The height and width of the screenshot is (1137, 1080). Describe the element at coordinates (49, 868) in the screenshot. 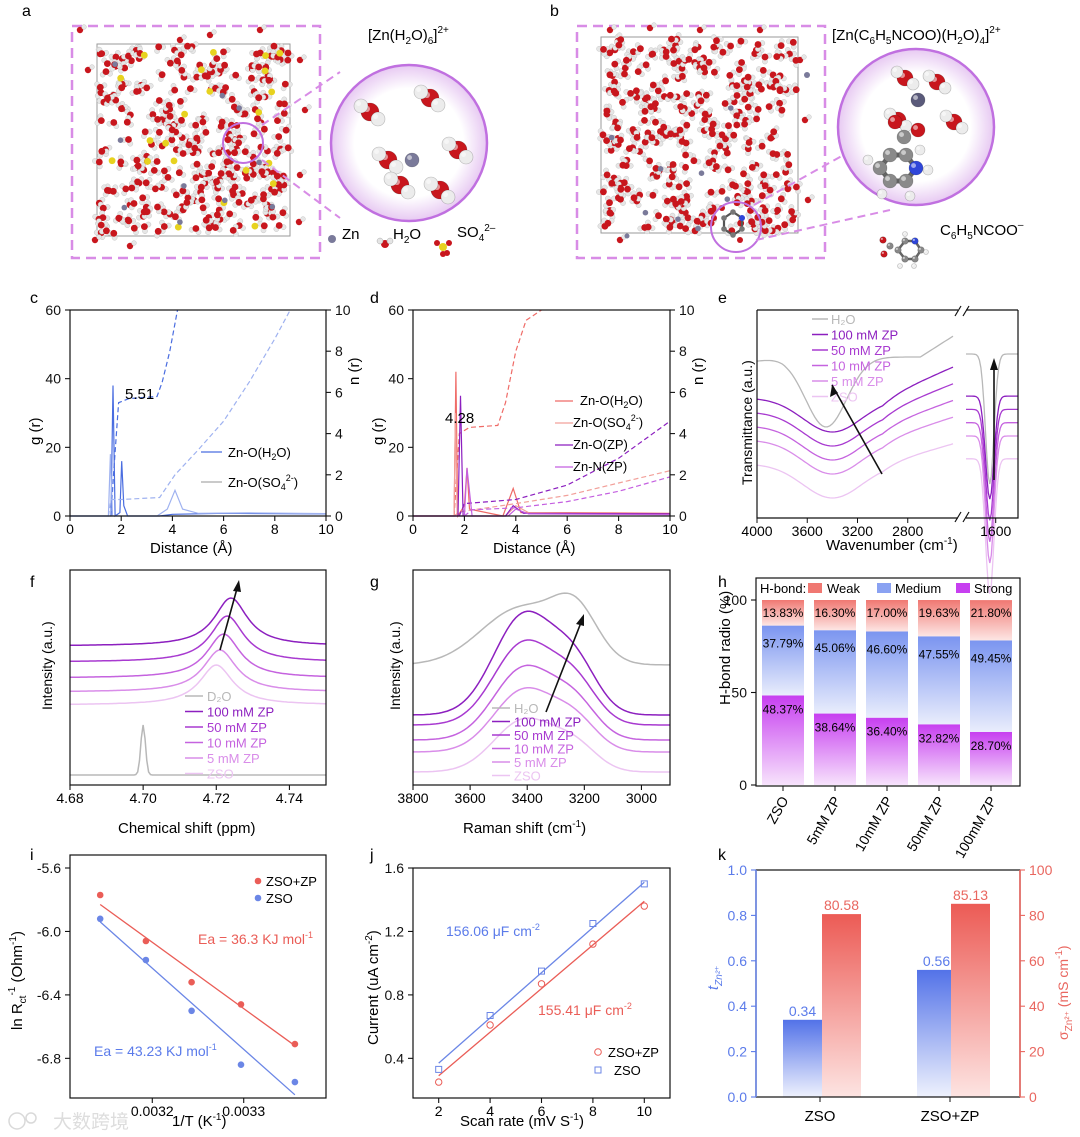

I see `panel-i-ytick-label: -5.6` at that location.